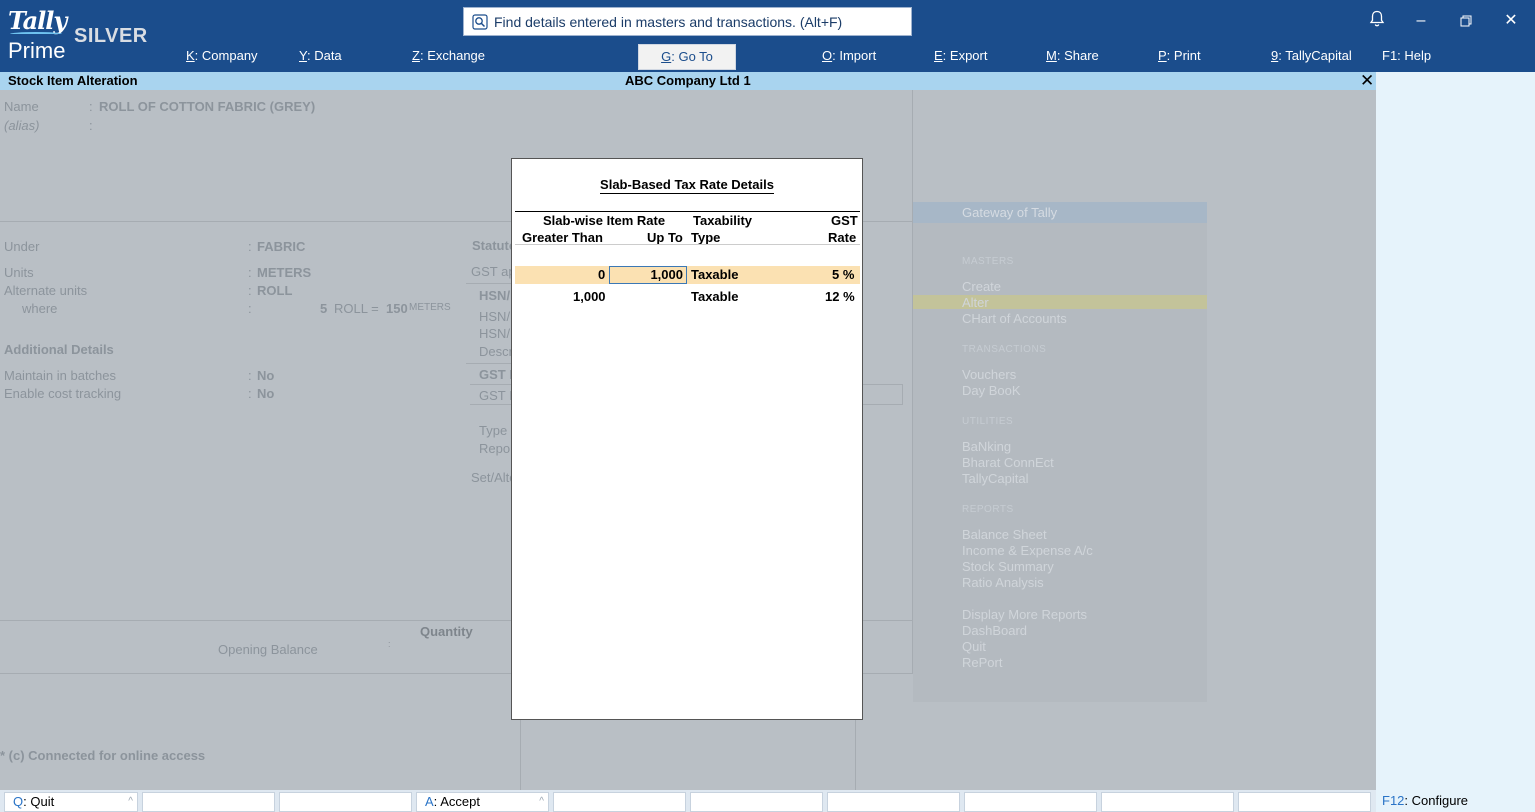 This screenshot has height=812, width=1535. I want to click on slab-1-up-to-input: 1,000, so click(648, 275).